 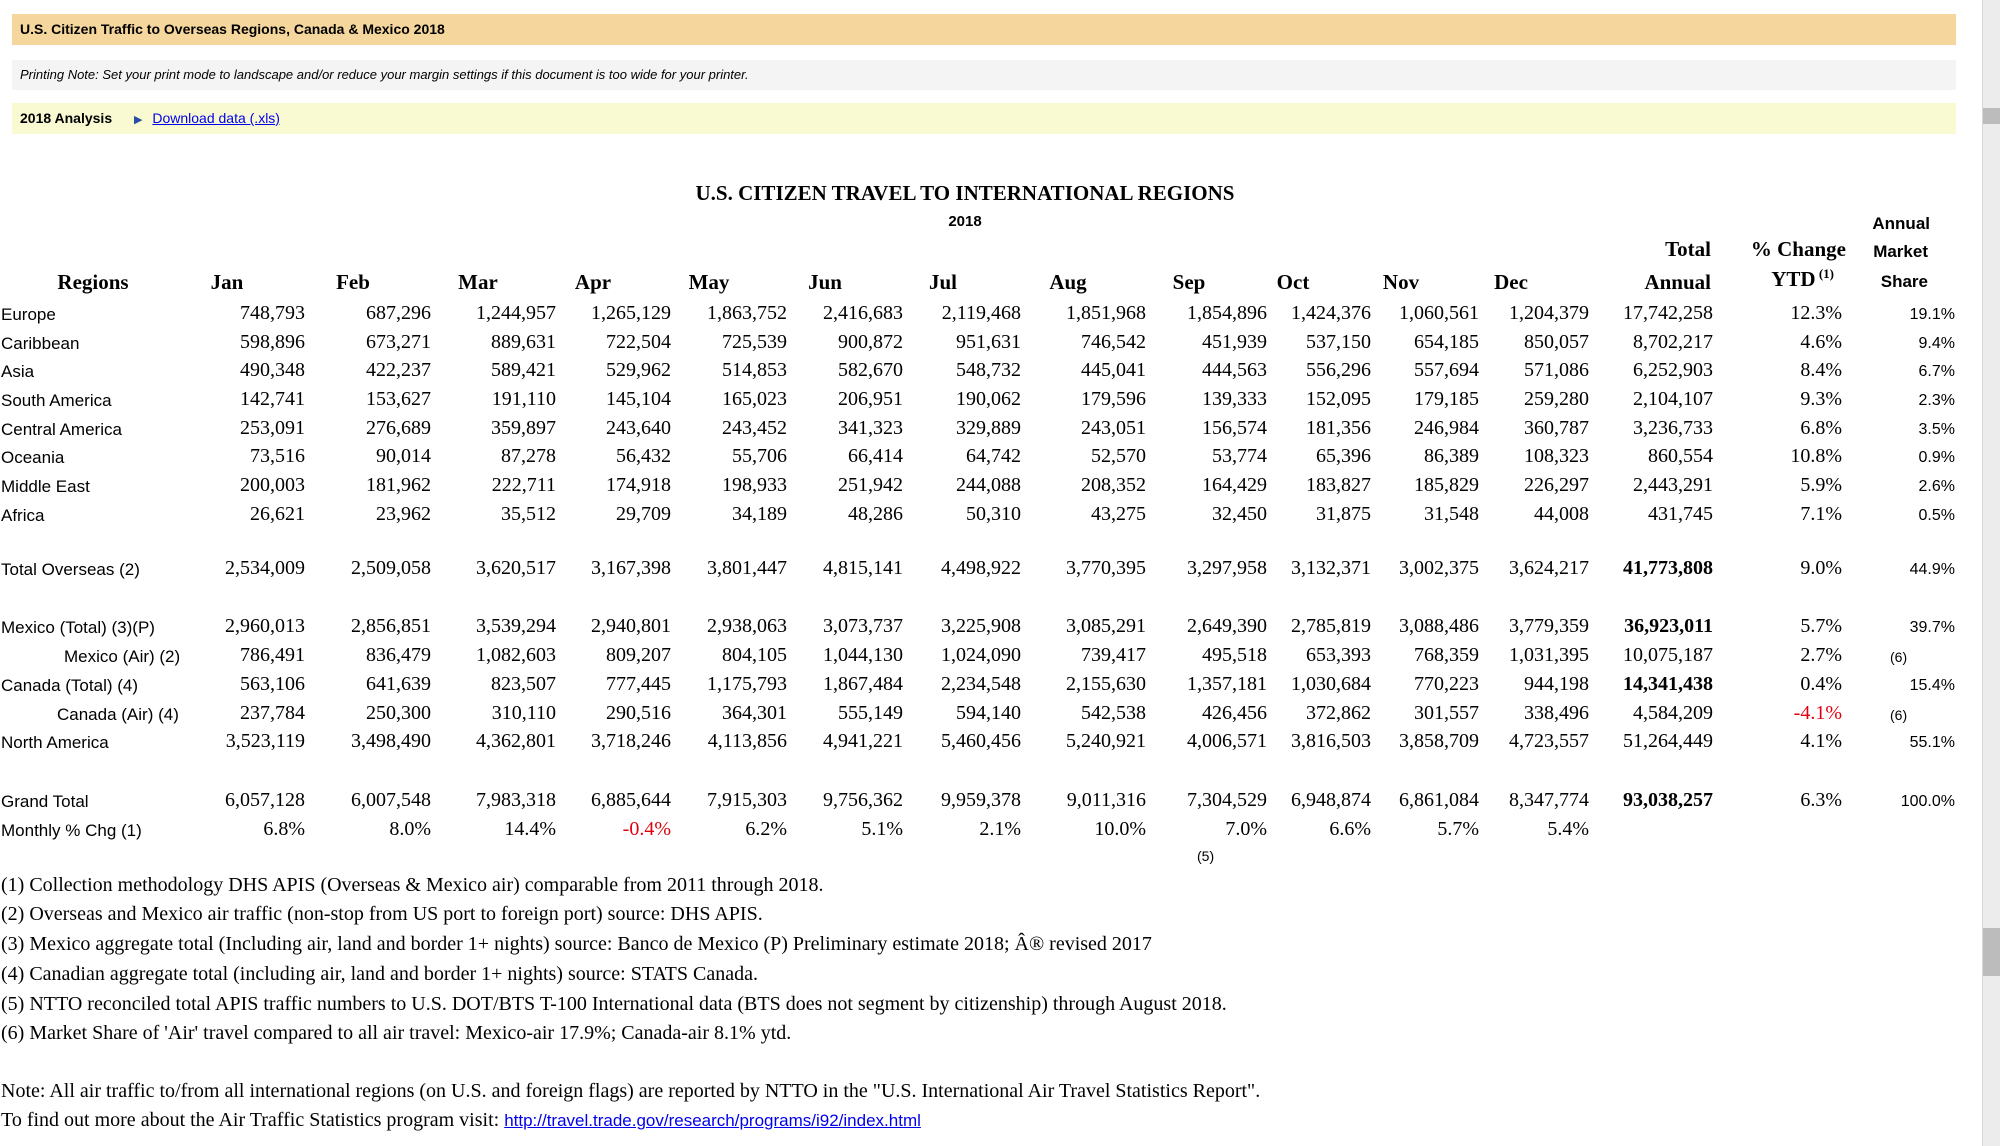 What do you see at coordinates (1227, 626) in the screenshot?
I see `table-cell: 2,649,390` at bounding box center [1227, 626].